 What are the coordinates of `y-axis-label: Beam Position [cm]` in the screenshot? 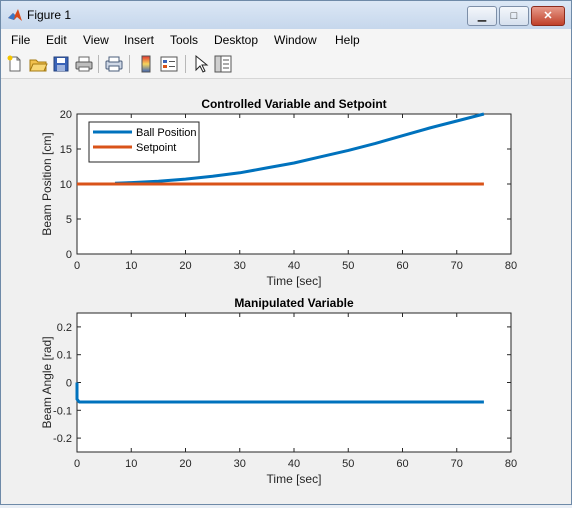 It's located at (47, 183).